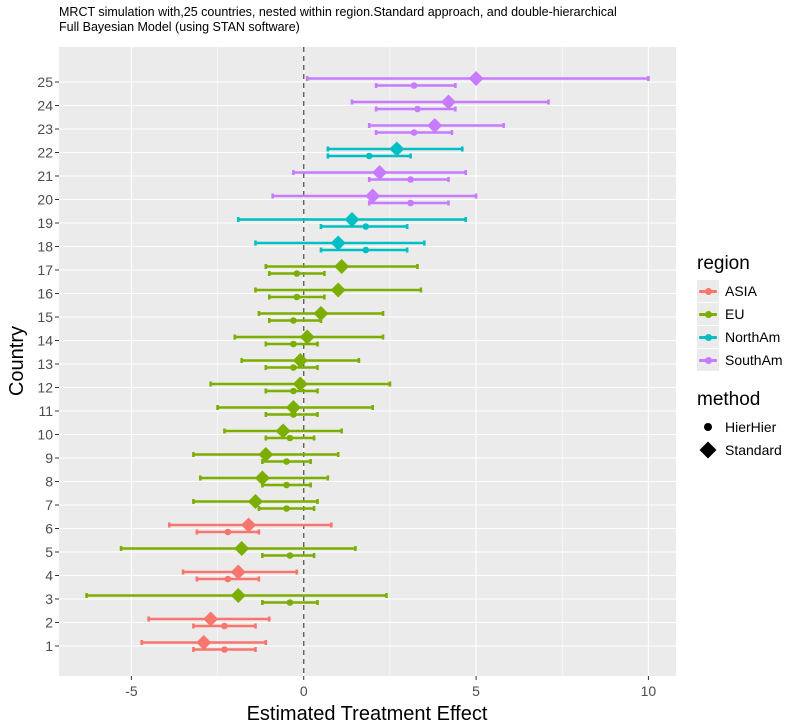 This screenshot has height=727, width=806. I want to click on legend-item-standard: Standard, so click(740, 449).